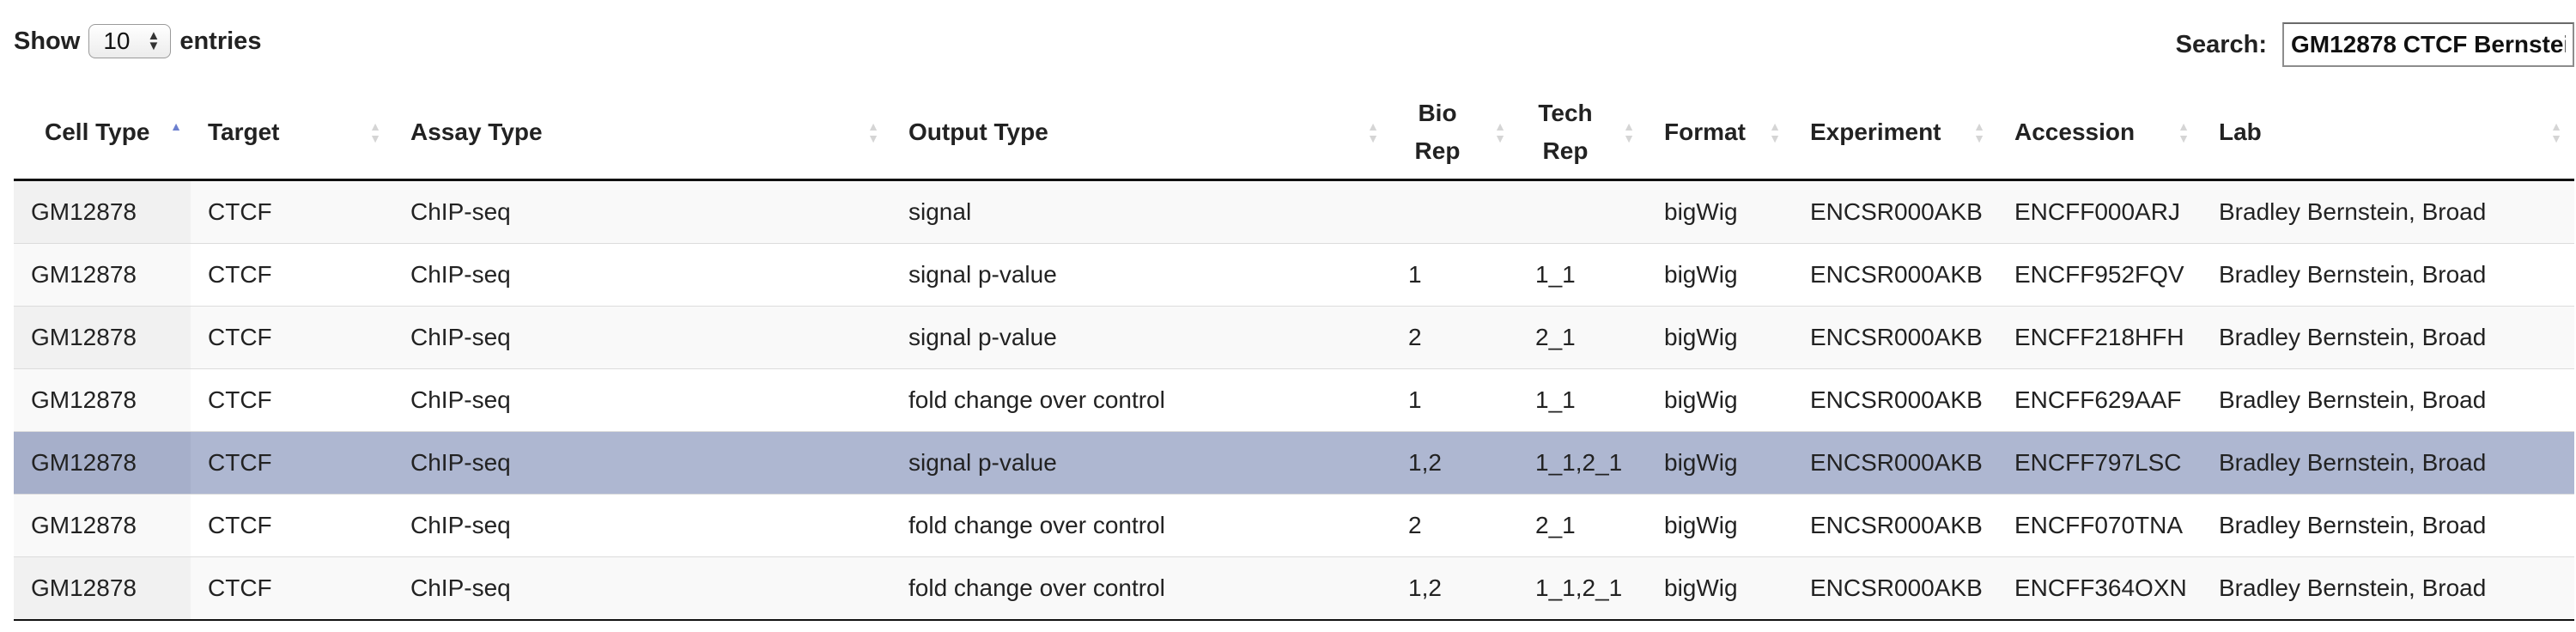 The image size is (2576, 632). What do you see at coordinates (1455, 463) in the screenshot?
I see `cell-bio-rep: 1,2` at bounding box center [1455, 463].